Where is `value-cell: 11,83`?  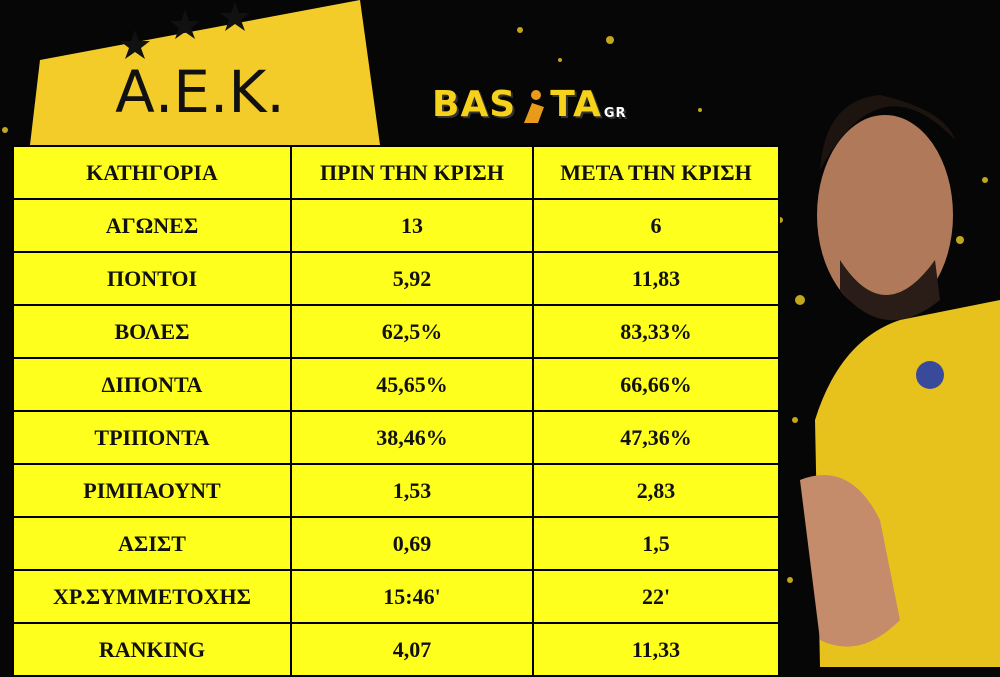
value-cell: 11,83 is located at coordinates (656, 278).